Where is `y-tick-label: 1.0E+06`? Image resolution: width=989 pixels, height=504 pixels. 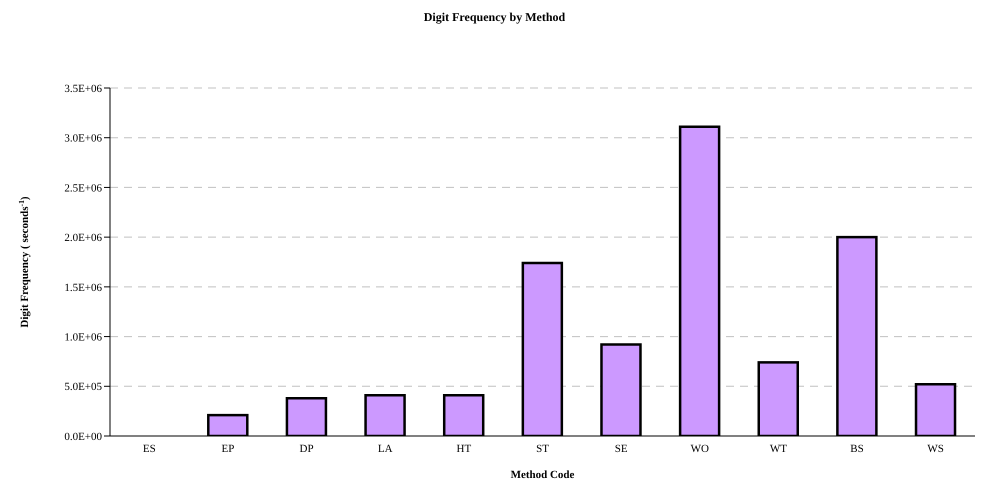
y-tick-label: 1.0E+06 is located at coordinates (83, 337).